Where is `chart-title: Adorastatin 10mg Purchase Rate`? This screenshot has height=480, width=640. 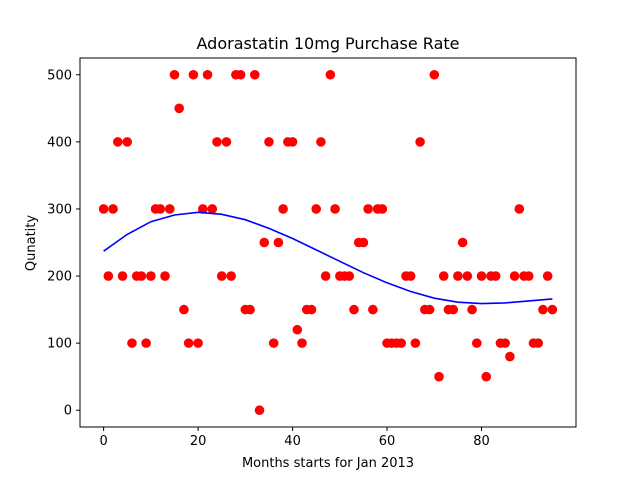
chart-title: Adorastatin 10mg Purchase Rate is located at coordinates (328, 43).